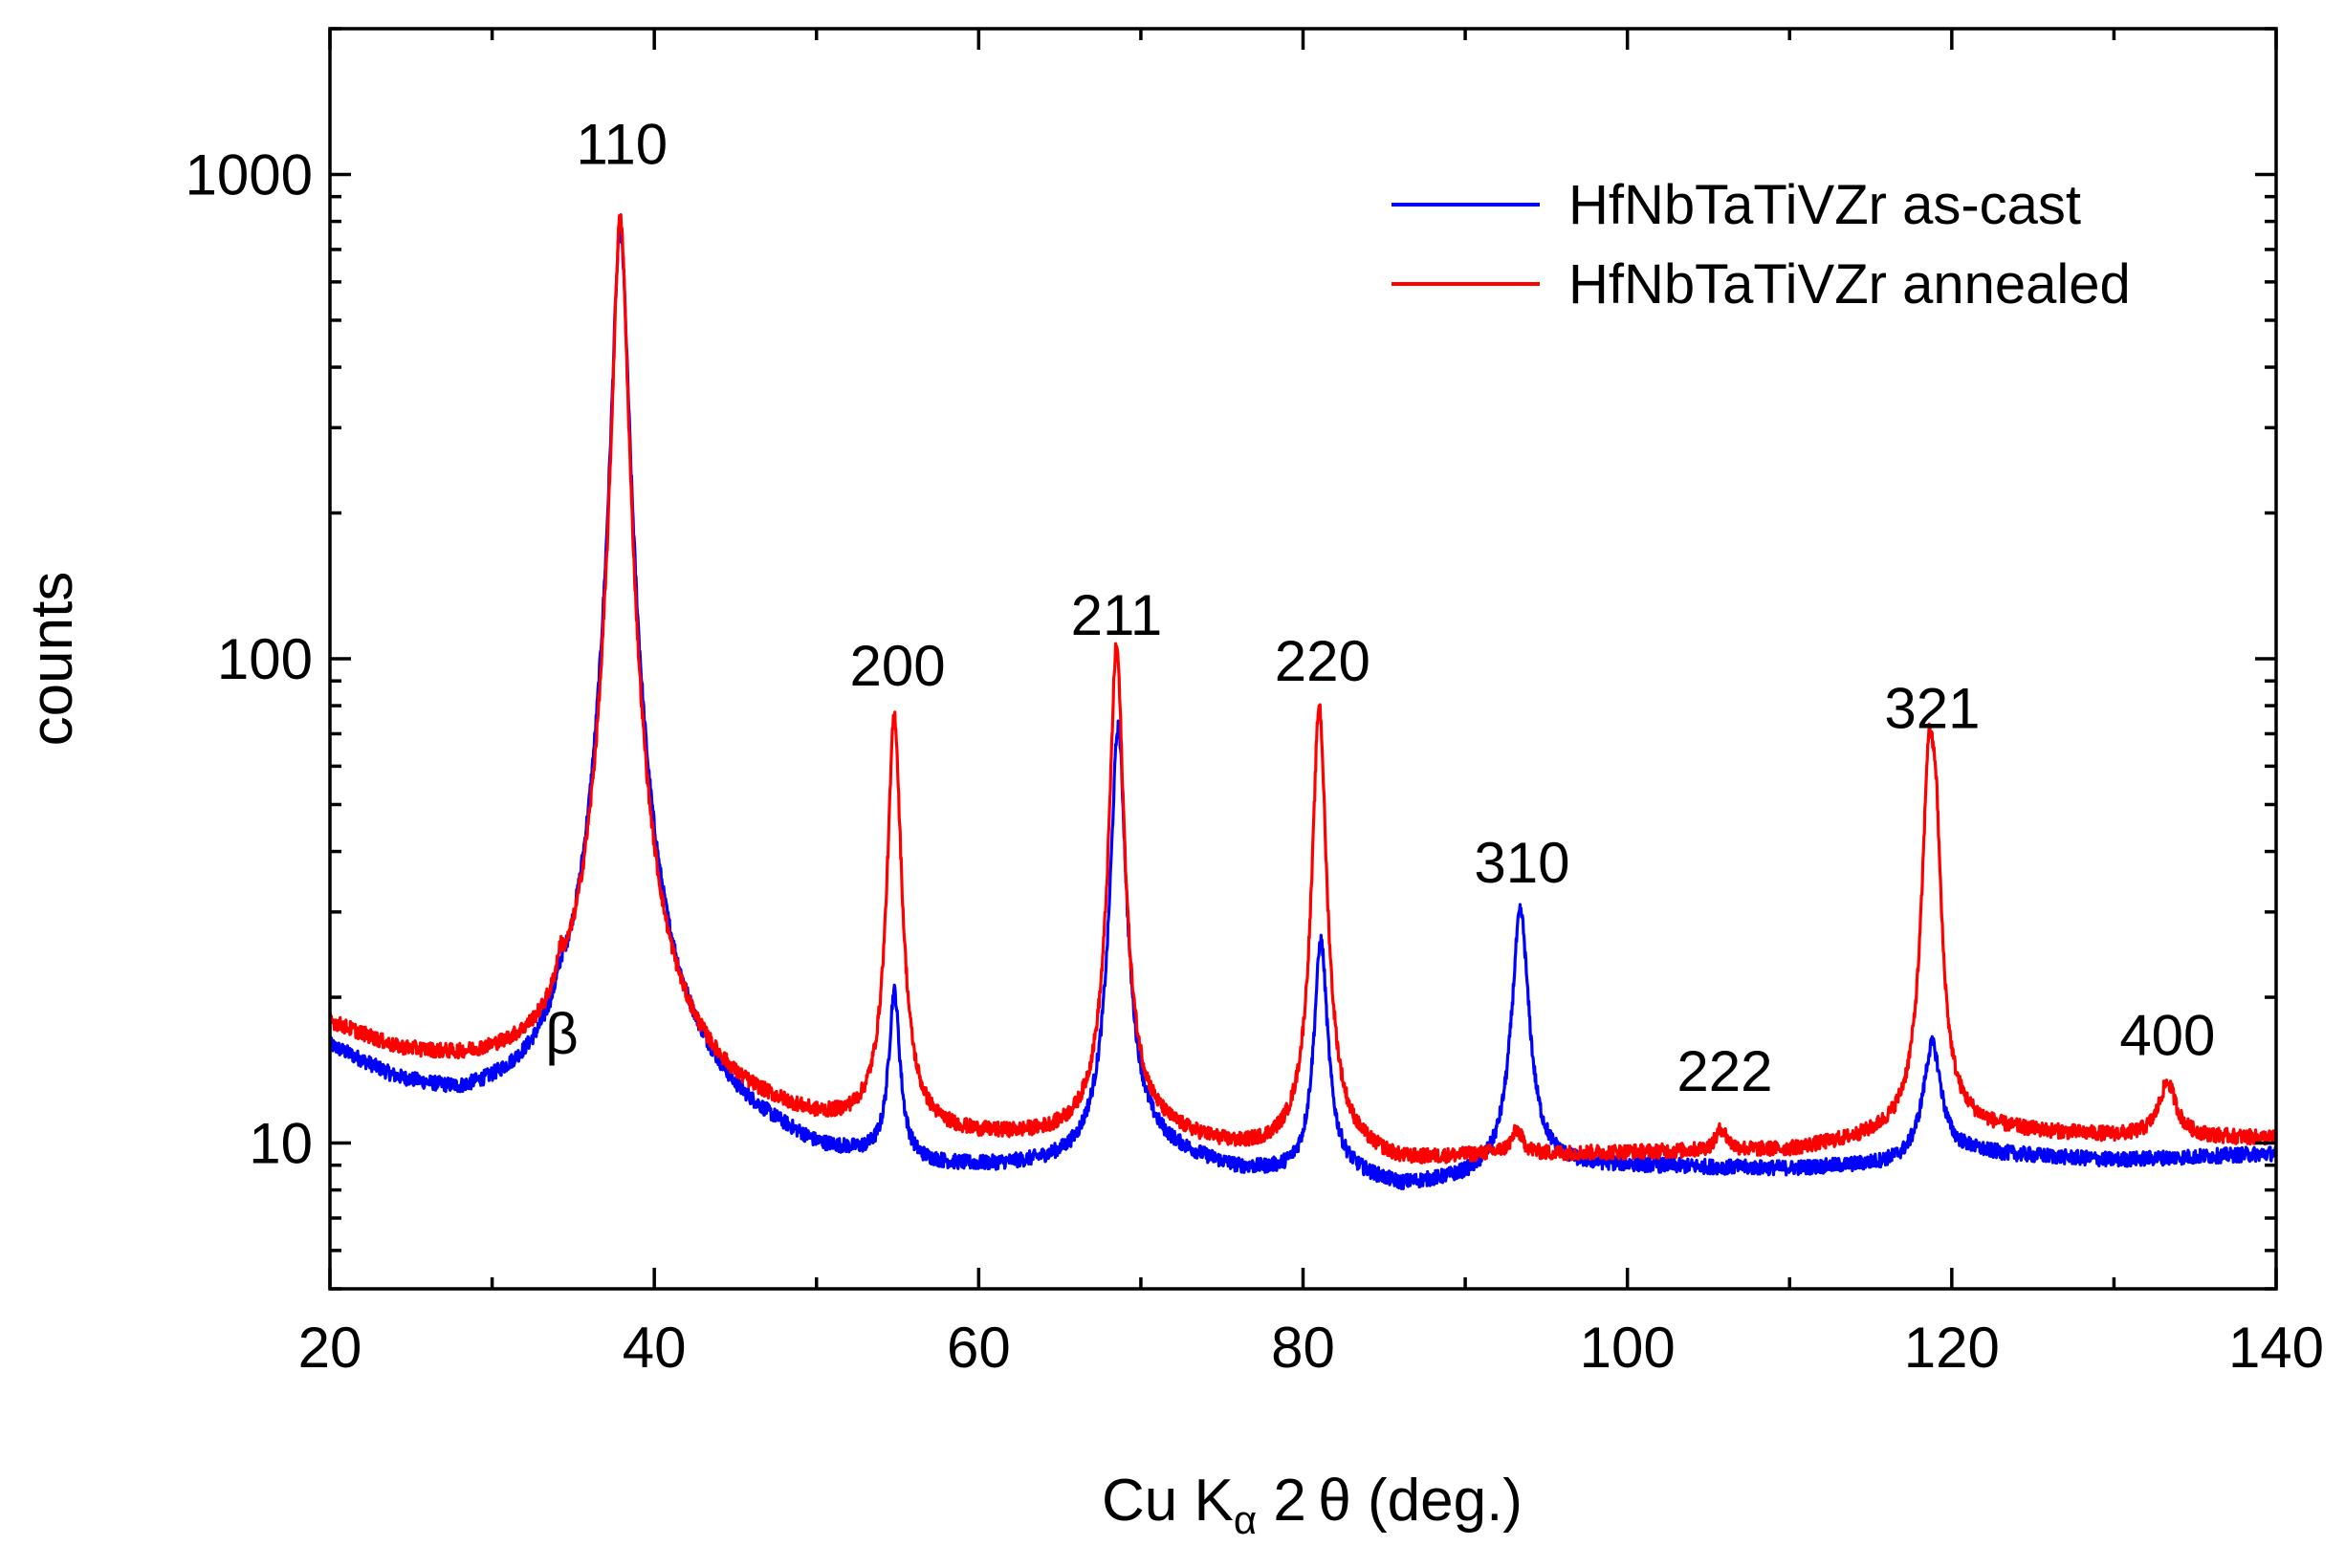 This screenshot has width=2345, height=1568. Describe the element at coordinates (1932, 708) in the screenshot. I see `peak-label: 321` at that location.